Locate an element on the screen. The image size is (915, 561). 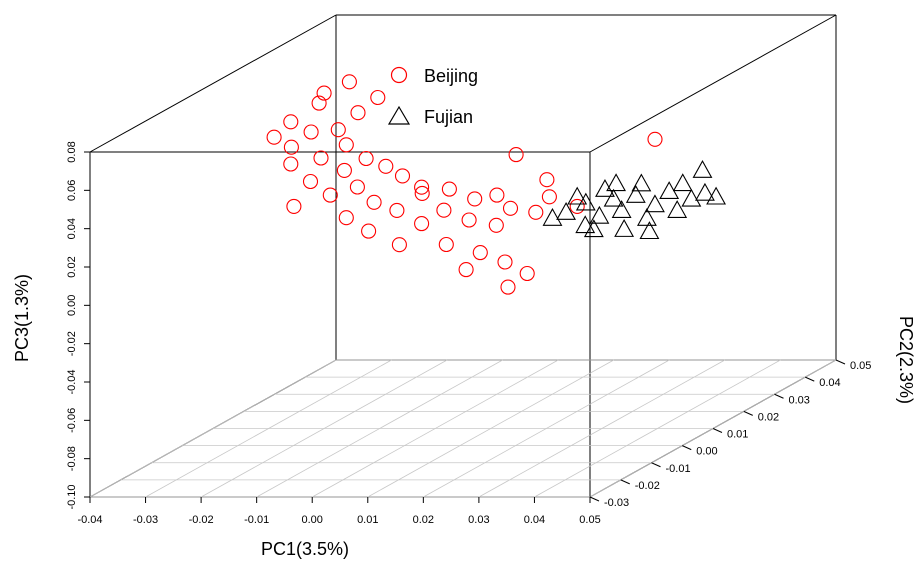
x-tick-label: 0.00 is located at coordinates (312, 520).